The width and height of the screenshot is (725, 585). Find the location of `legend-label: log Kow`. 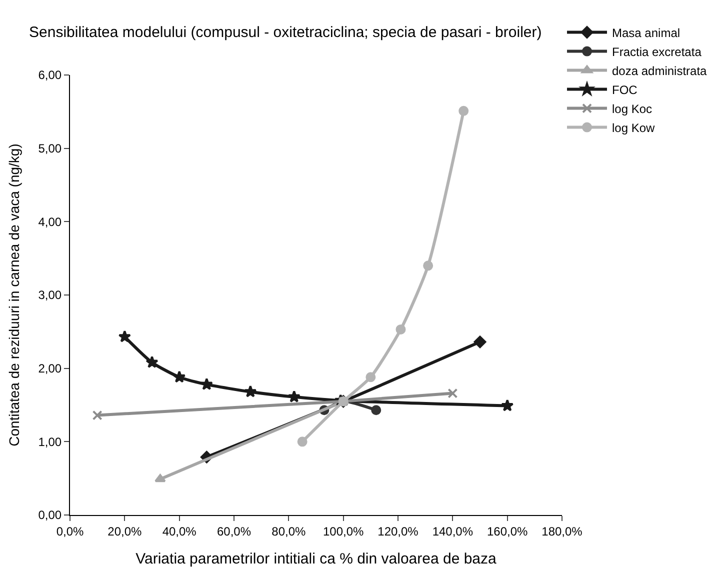

legend-label: log Kow is located at coordinates (634, 127).